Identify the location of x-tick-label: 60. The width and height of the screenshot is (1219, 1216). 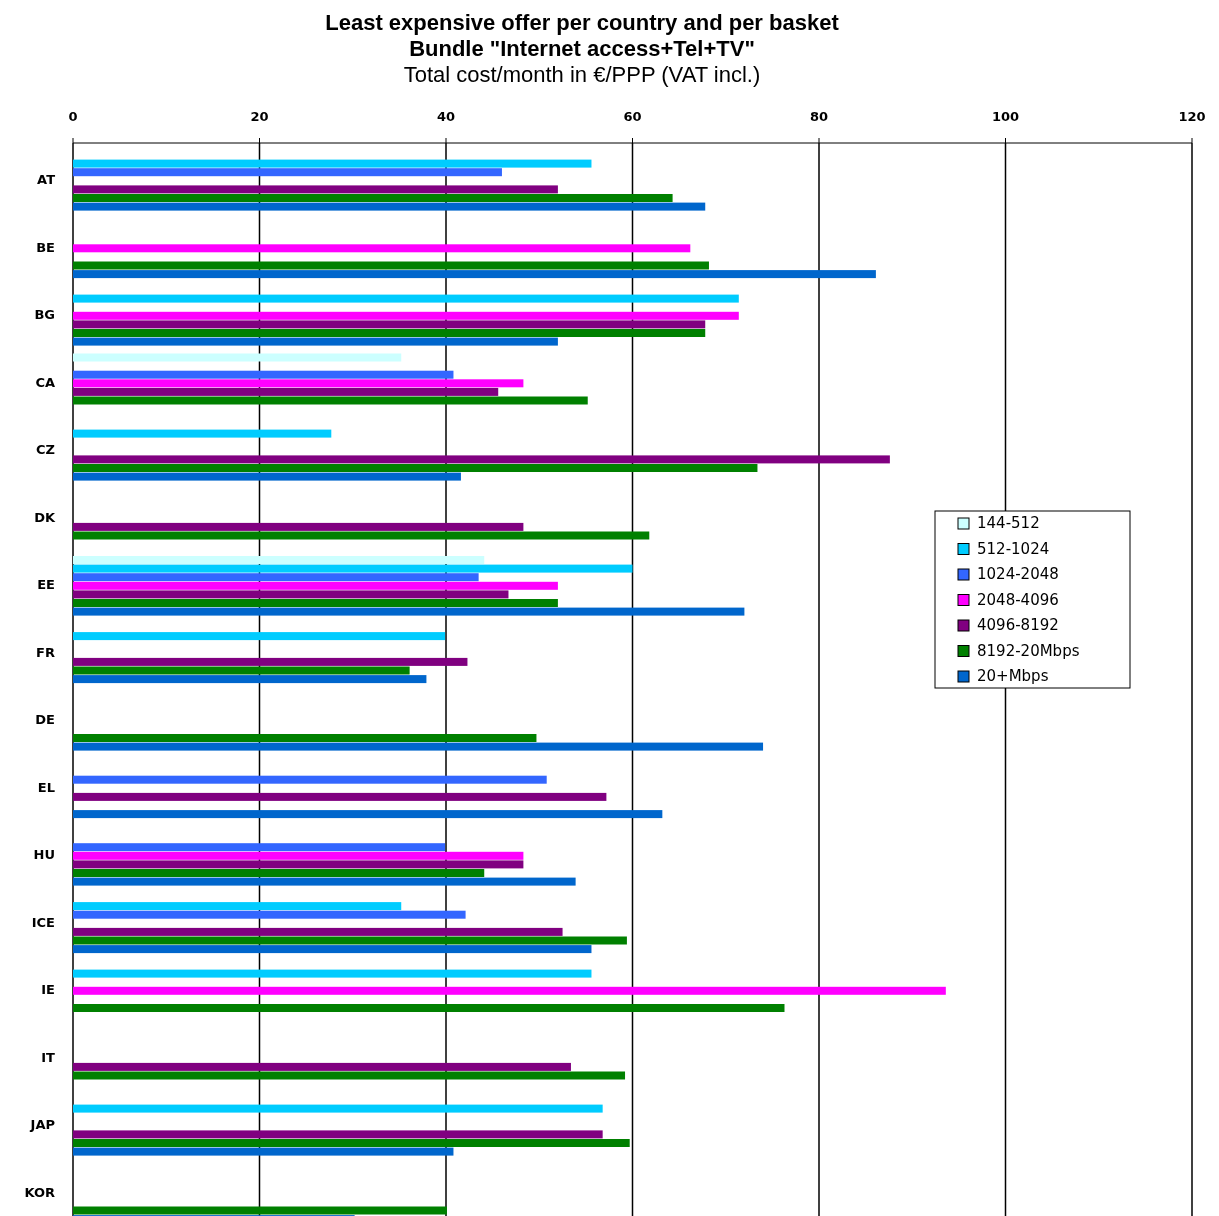
(632, 116).